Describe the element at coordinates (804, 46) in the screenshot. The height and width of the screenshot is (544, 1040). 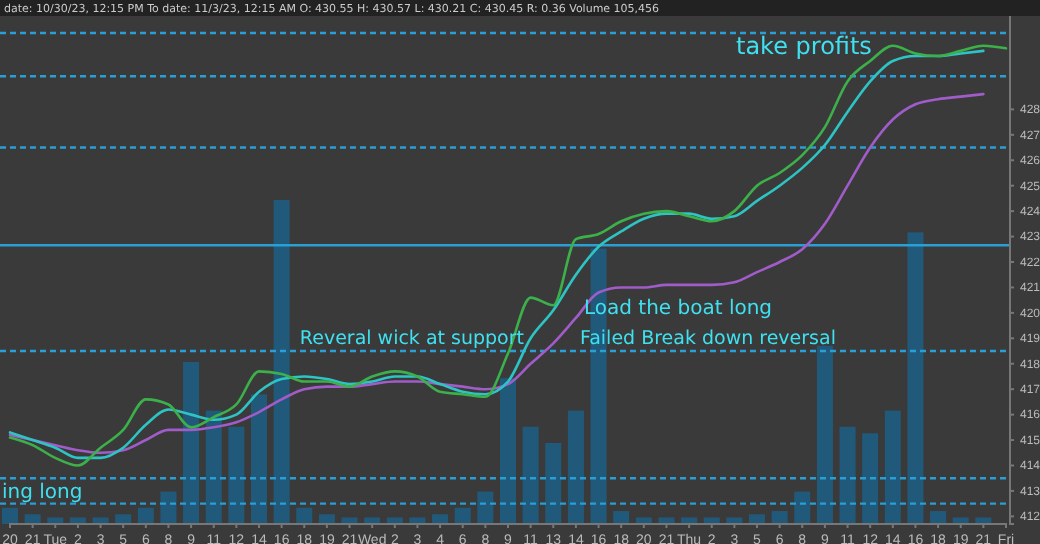
I see `annotation: take profits` at that location.